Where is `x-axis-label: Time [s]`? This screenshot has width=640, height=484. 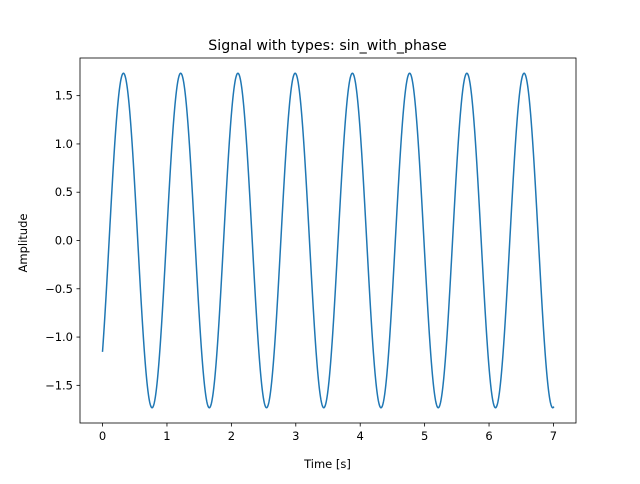 x-axis-label: Time [s] is located at coordinates (327, 464).